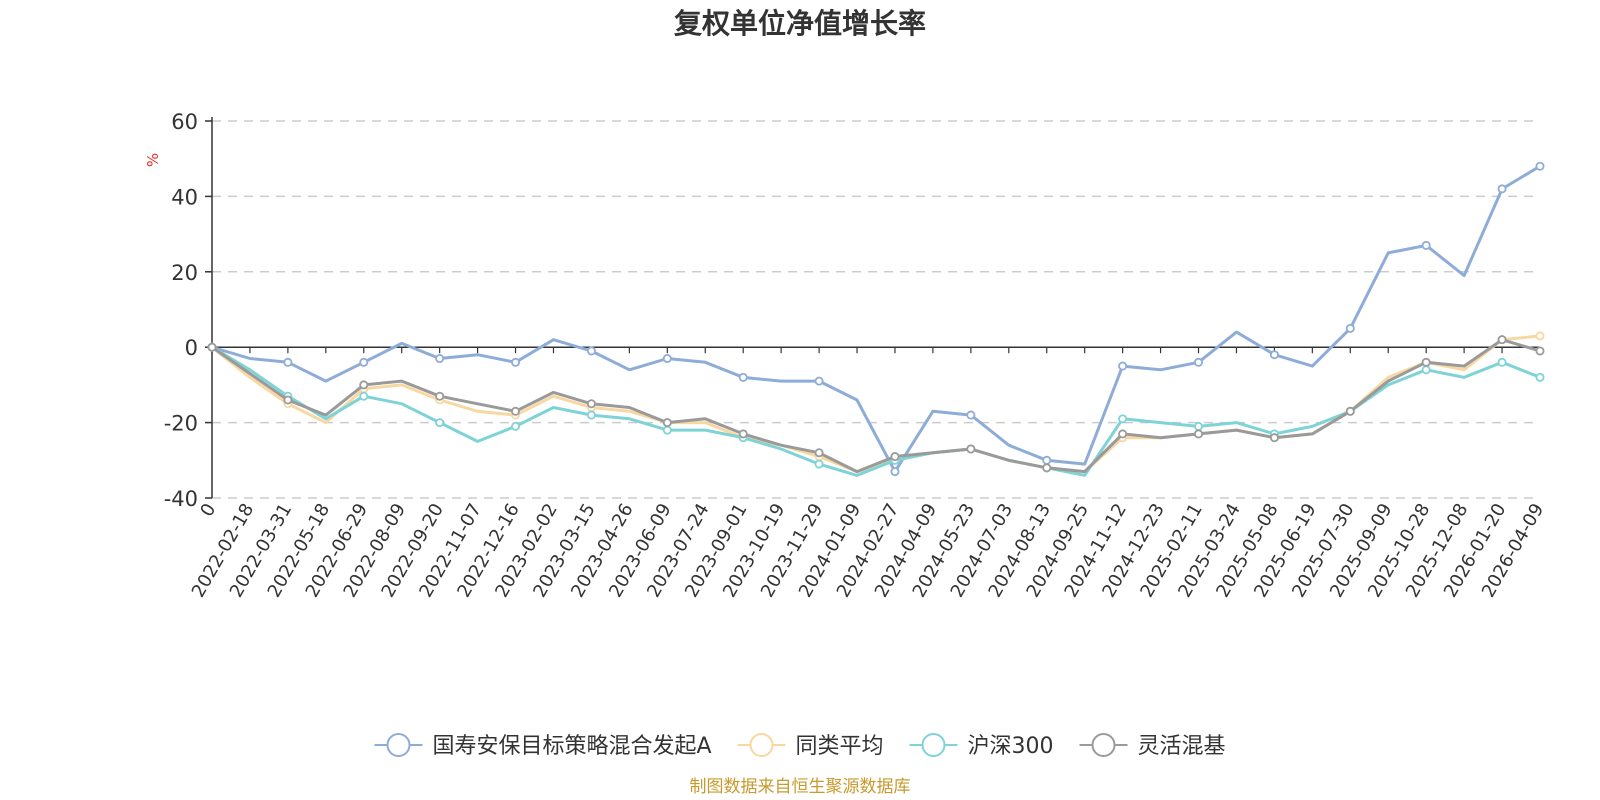 The height and width of the screenshot is (800, 1600). What do you see at coordinates (1182, 746) in the screenshot?
I see `legend-label: 灵活混基` at bounding box center [1182, 746].